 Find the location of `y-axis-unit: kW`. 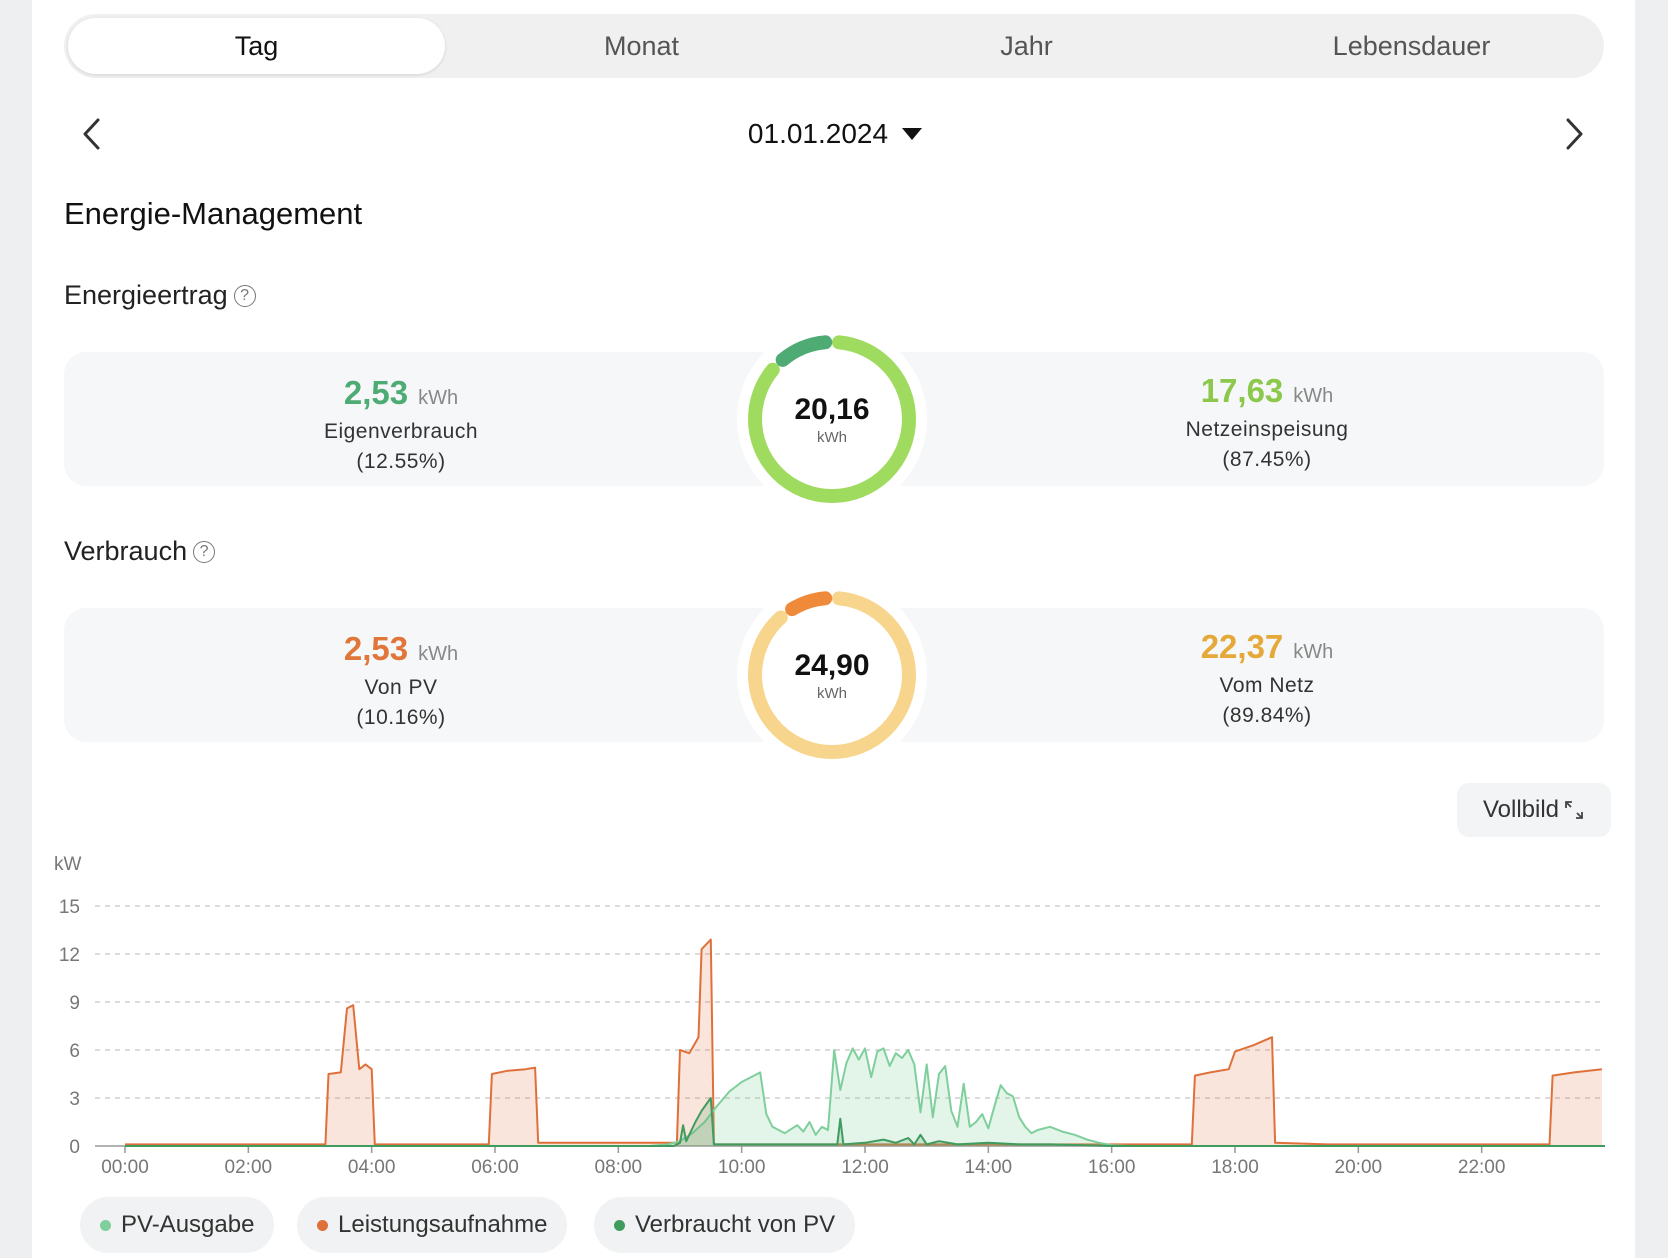

y-axis-unit: kW is located at coordinates (68, 864).